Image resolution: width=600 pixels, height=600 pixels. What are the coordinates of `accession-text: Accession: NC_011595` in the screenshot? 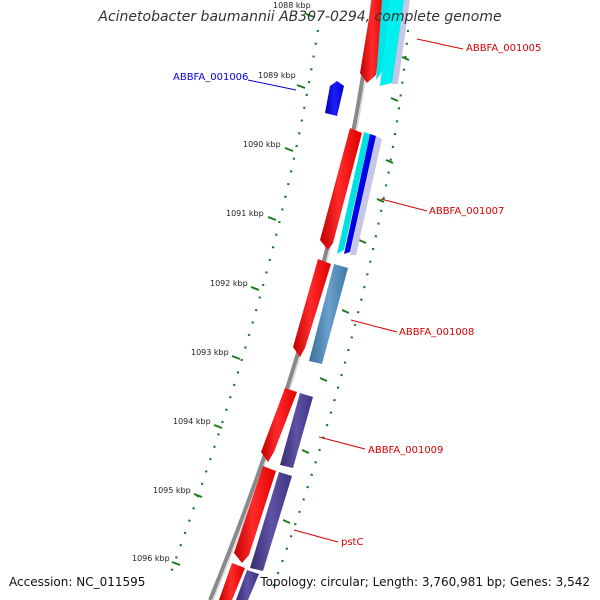 It's located at (77, 582).